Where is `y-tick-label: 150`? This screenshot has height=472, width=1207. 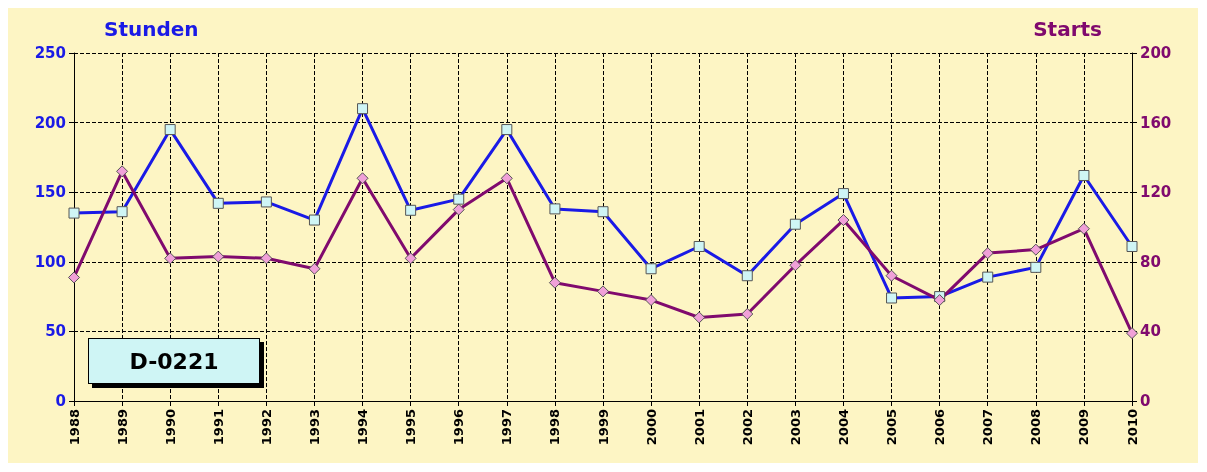 y-tick-label: 150 is located at coordinates (50, 192).